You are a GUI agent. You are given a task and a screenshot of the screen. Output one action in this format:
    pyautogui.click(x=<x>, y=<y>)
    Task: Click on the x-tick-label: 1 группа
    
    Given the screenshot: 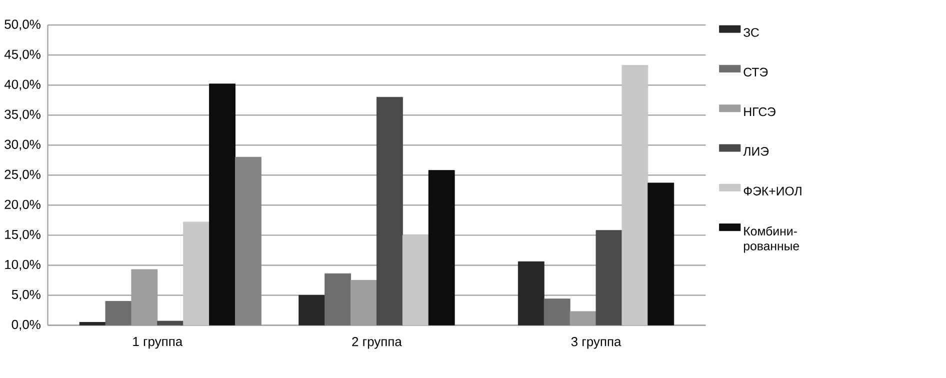 What is the action you would take?
    pyautogui.click(x=158, y=343)
    